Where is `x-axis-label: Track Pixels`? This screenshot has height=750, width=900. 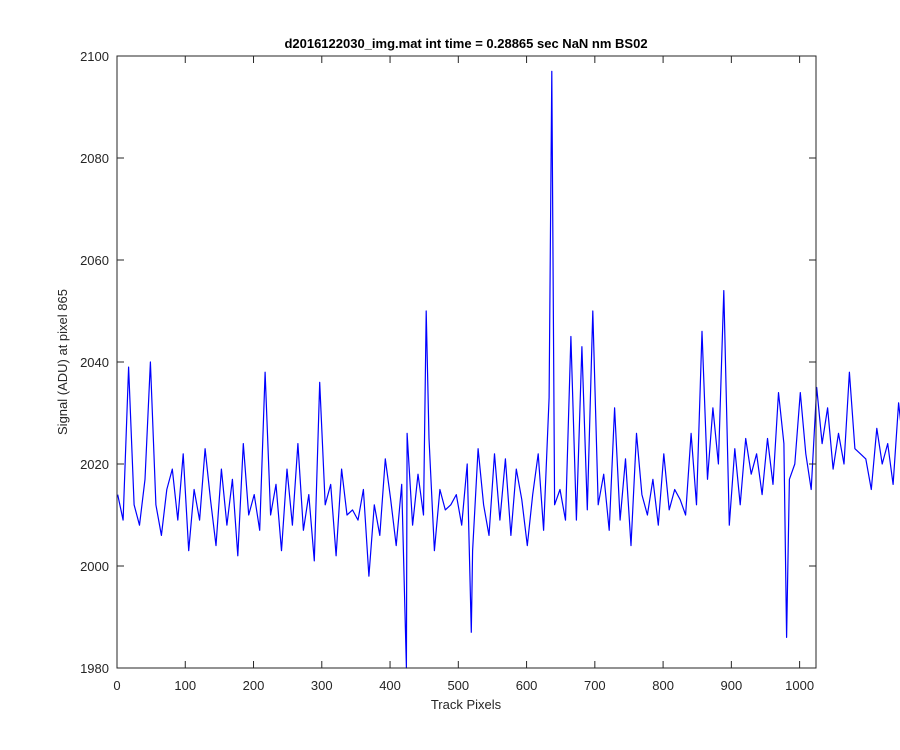
x-axis-label: Track Pixels is located at coordinates (466, 704).